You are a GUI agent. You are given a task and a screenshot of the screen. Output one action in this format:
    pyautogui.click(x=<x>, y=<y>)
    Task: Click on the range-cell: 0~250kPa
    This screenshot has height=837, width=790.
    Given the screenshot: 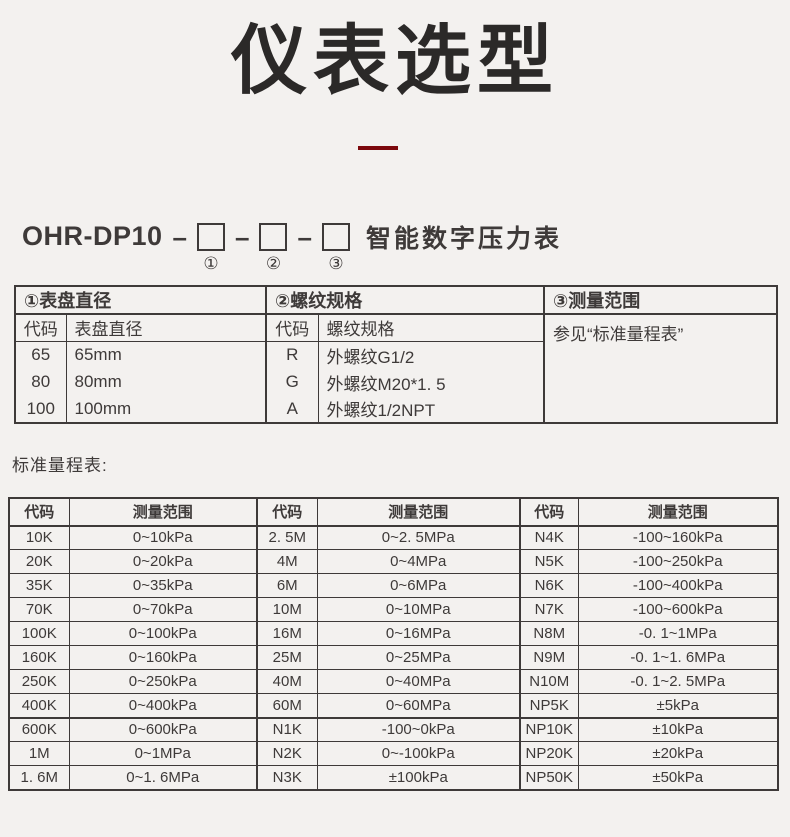 What is the action you would take?
    pyautogui.click(x=163, y=682)
    